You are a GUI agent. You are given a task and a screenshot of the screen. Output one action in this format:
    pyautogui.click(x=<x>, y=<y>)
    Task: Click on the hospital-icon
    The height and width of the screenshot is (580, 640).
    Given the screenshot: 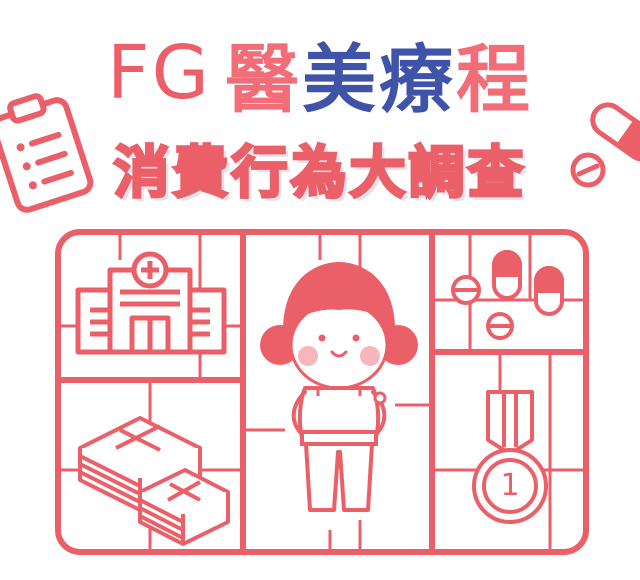 What is the action you would take?
    pyautogui.click(x=151, y=303)
    